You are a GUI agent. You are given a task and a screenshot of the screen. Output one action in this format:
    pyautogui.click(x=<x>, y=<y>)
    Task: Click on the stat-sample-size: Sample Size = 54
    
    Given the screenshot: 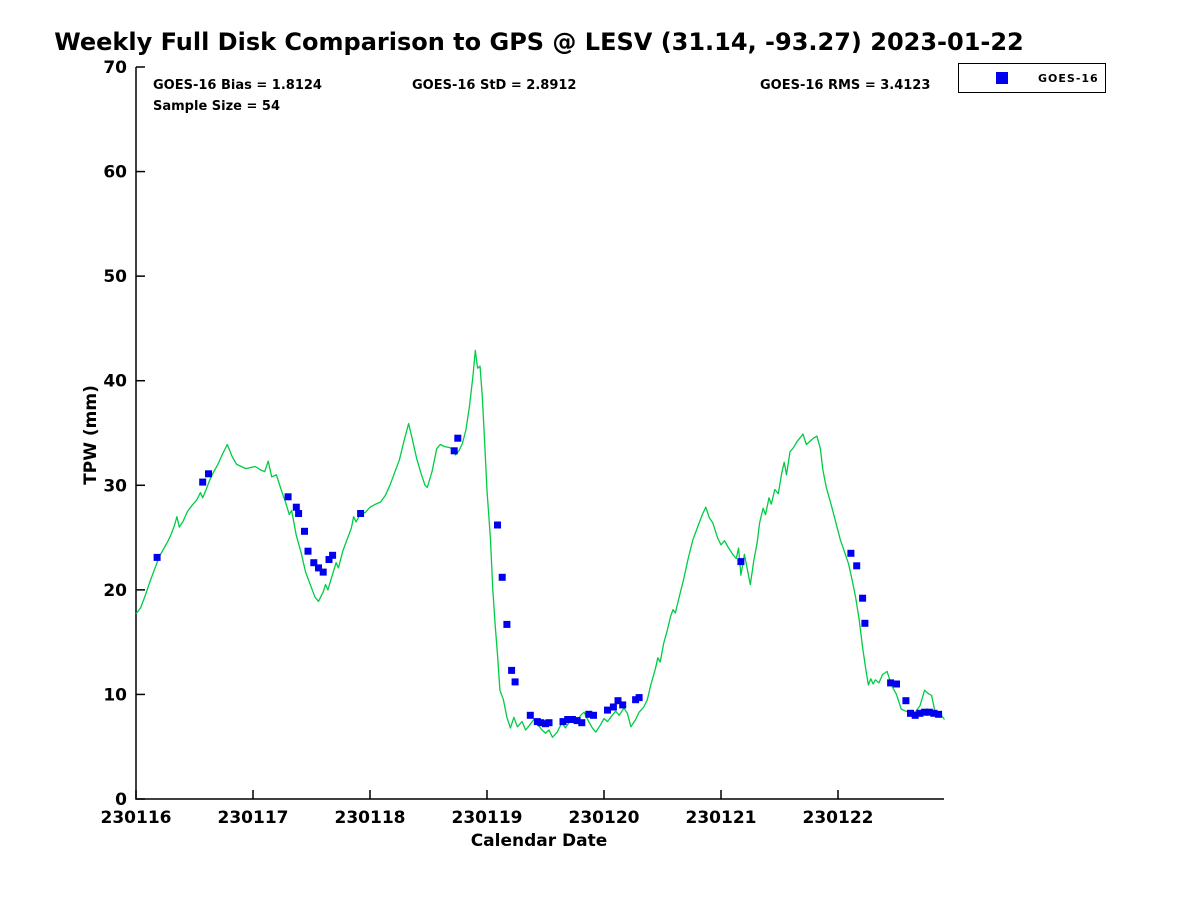 What is the action you would take?
    pyautogui.click(x=217, y=106)
    